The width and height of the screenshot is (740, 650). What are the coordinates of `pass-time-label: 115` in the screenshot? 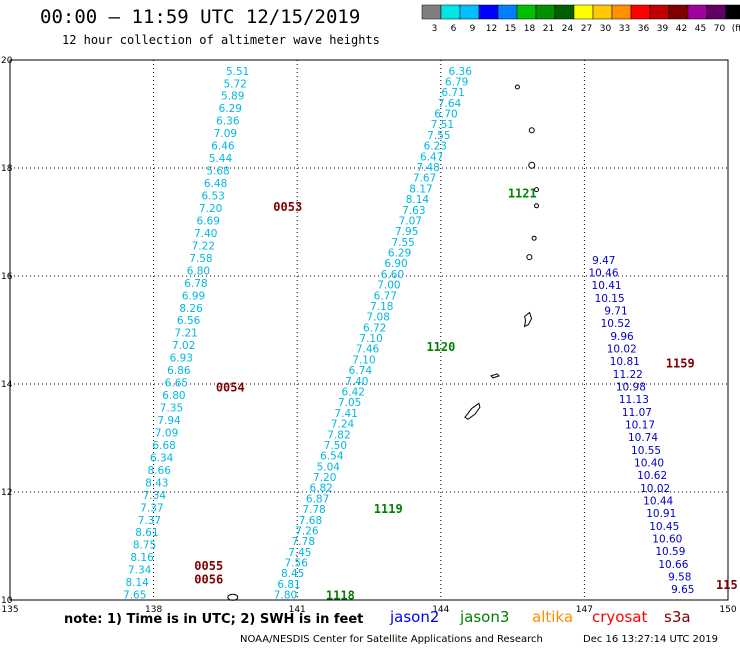 It's located at (727, 585).